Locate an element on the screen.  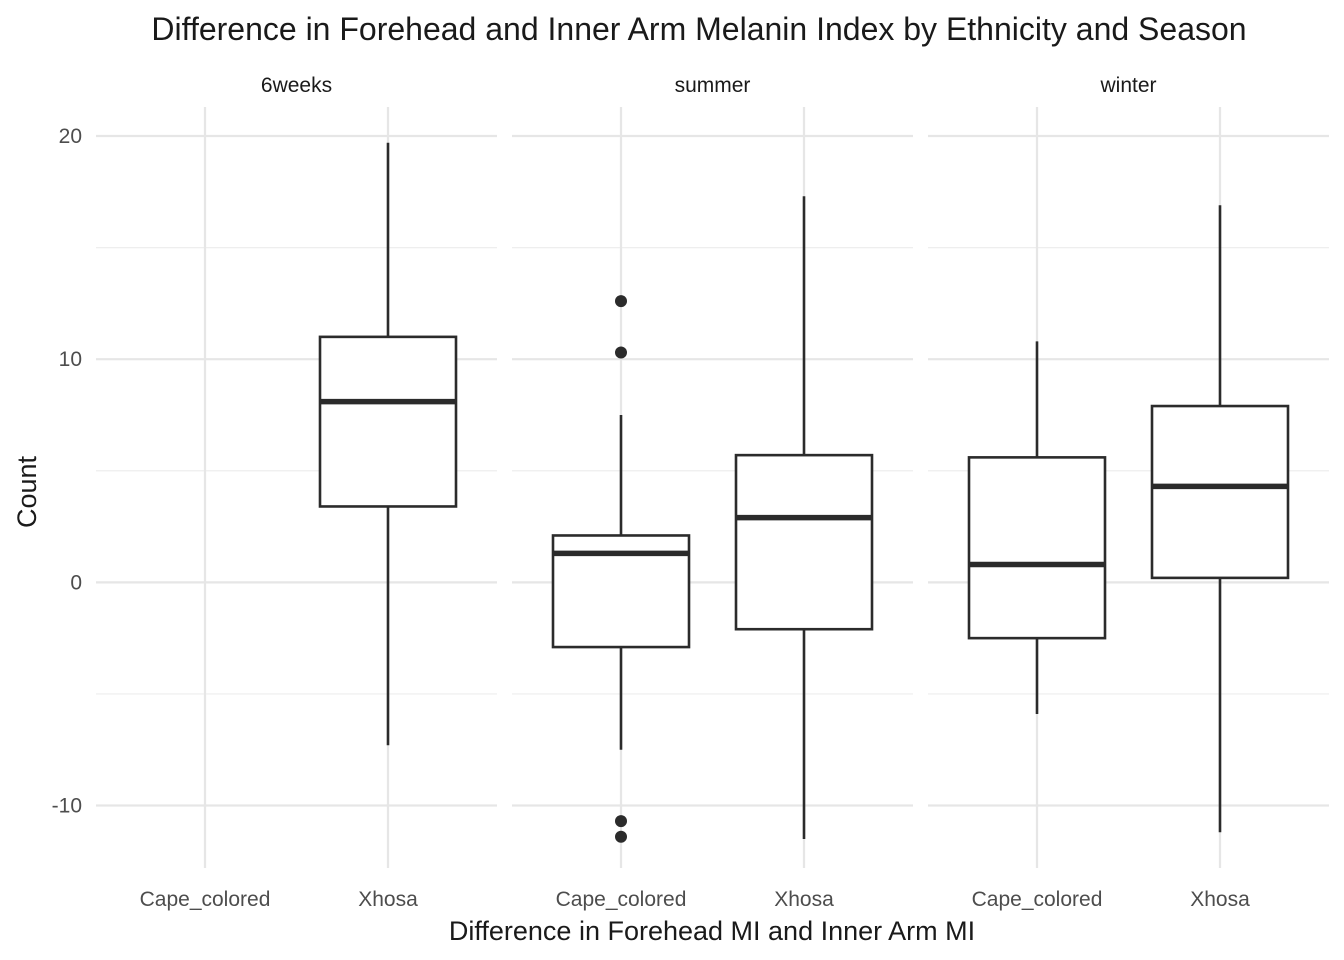
facet-label: winter is located at coordinates (1127, 85).